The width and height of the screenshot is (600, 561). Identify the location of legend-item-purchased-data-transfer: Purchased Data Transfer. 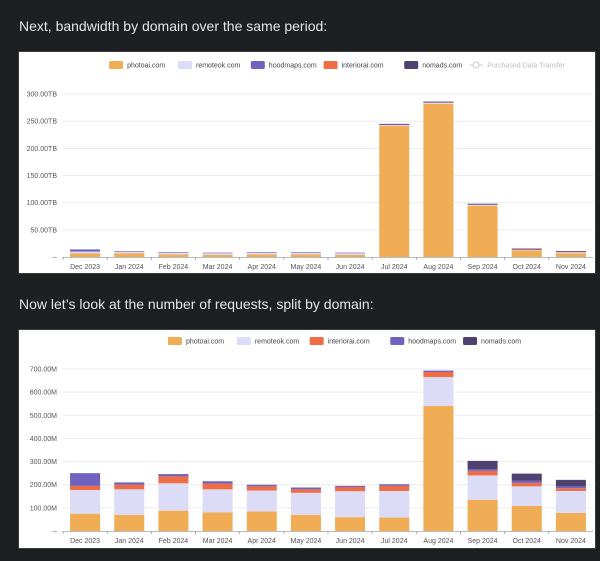
(517, 65).